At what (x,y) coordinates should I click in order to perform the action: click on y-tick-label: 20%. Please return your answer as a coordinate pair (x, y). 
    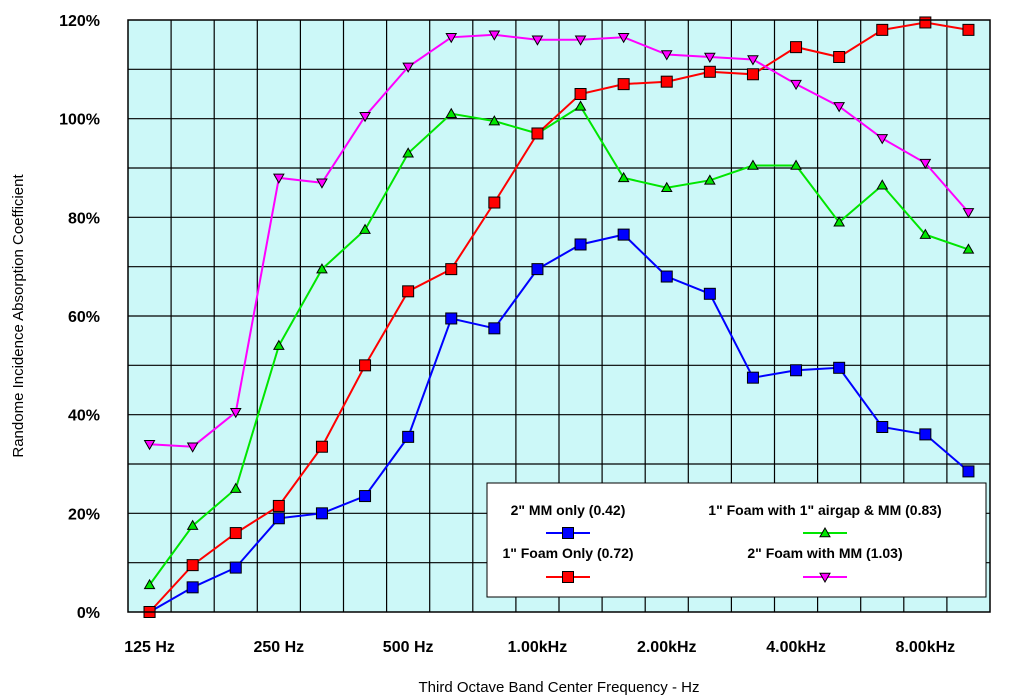
    Looking at the image, I should click on (84, 514).